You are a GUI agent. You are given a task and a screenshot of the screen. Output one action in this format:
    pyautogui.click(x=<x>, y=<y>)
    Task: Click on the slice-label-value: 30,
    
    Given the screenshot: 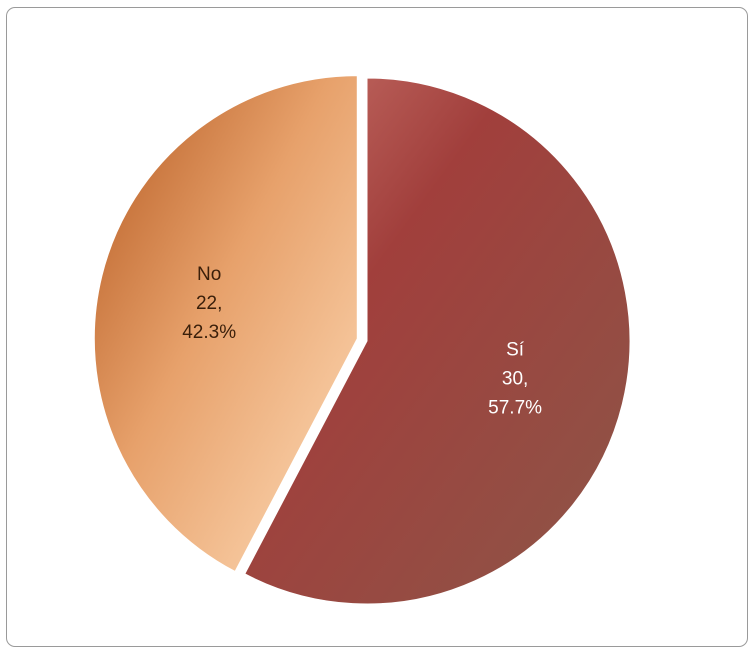 What is the action you would take?
    pyautogui.click(x=515, y=379)
    